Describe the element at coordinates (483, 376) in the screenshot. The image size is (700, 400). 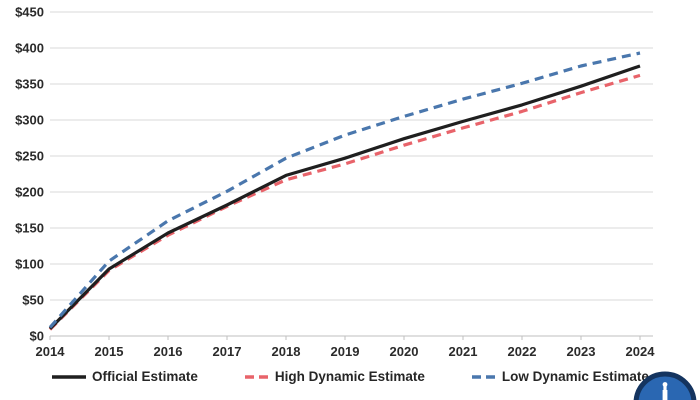
I see `low-dynamic-estimate-line-sample` at that location.